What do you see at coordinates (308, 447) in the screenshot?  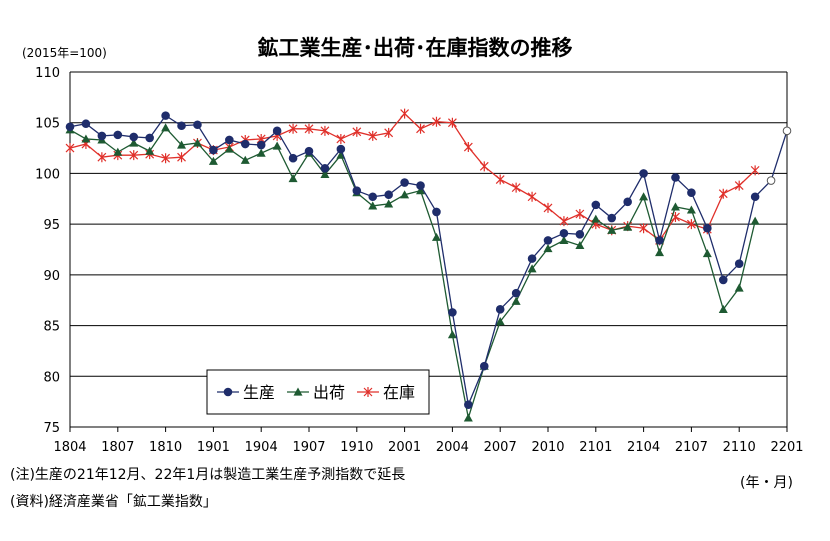 I see `x-tick-label: 1907` at bounding box center [308, 447].